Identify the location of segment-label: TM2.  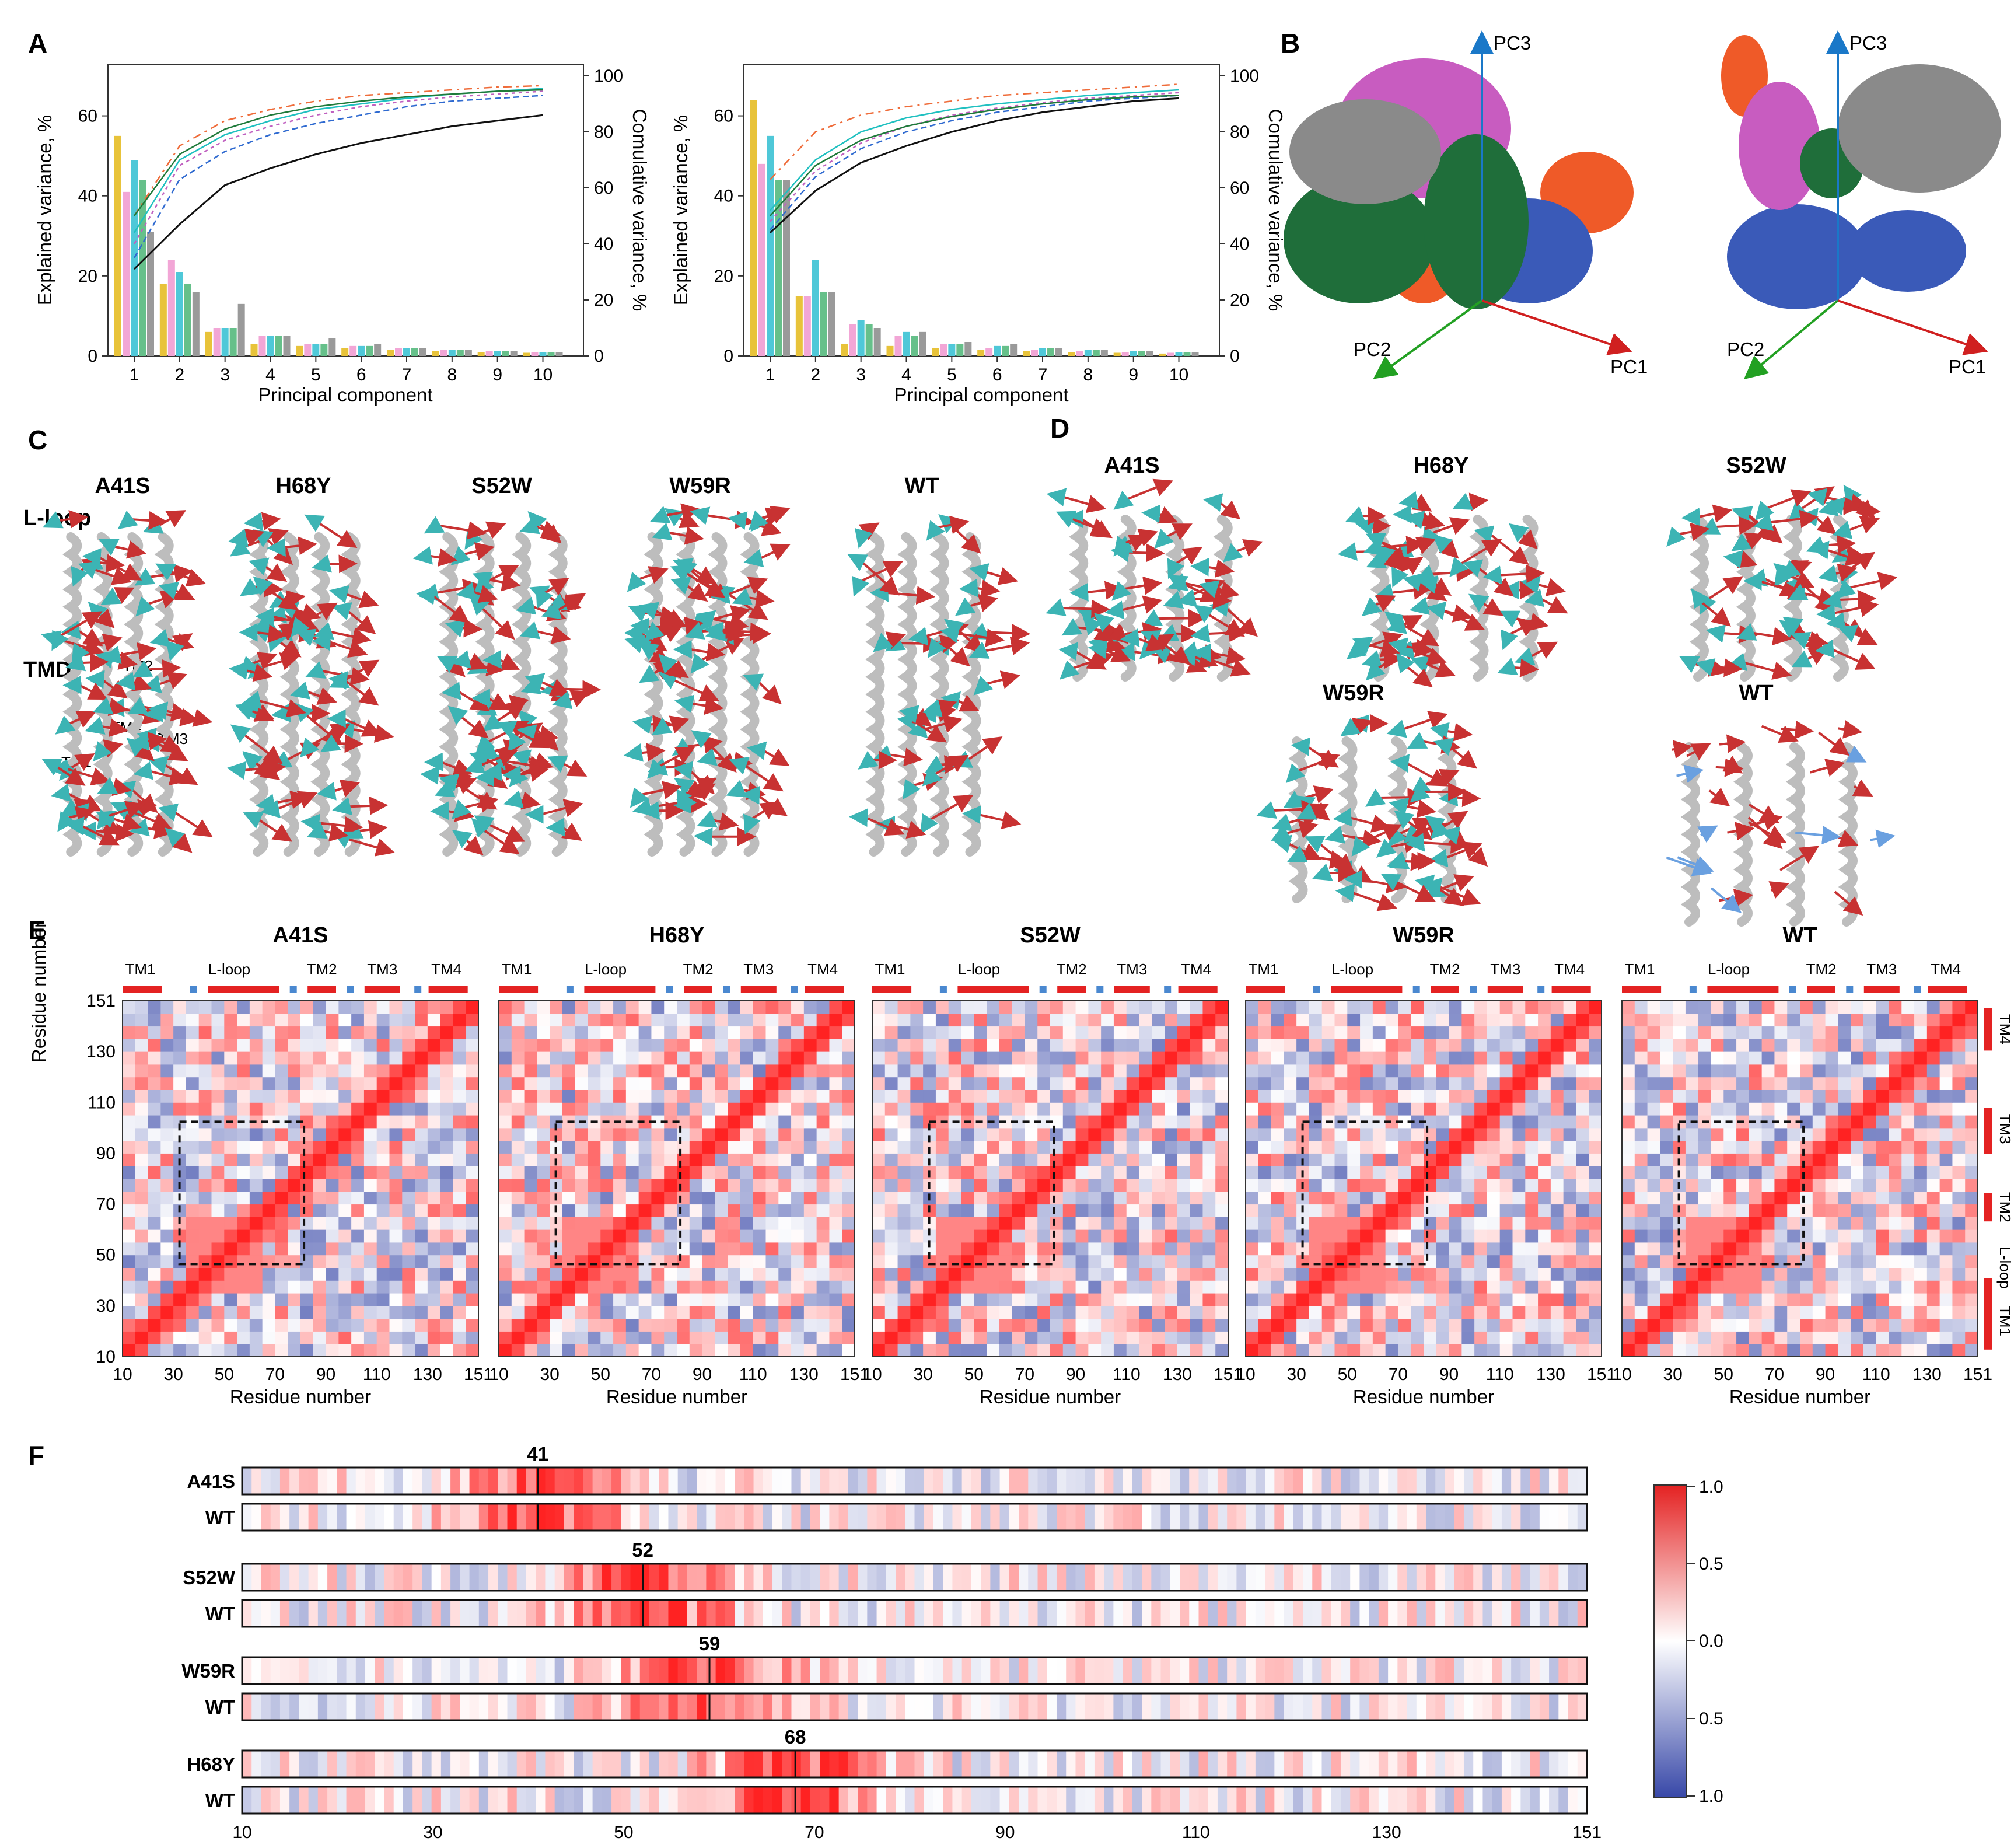
(322, 969).